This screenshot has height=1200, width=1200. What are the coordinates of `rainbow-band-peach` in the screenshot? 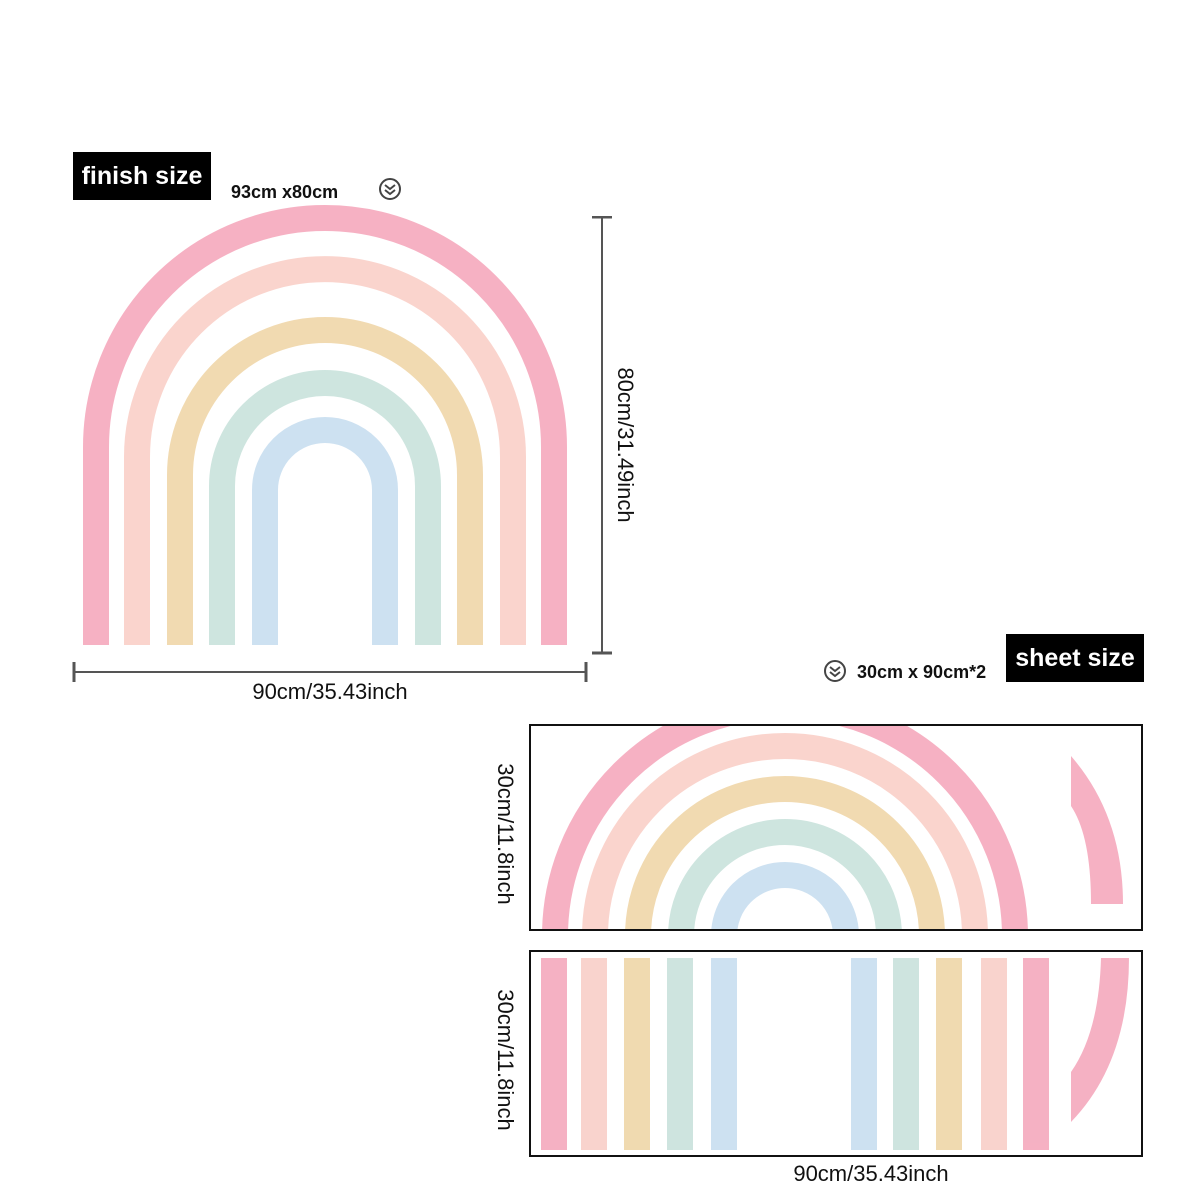 It's located at (325, 450).